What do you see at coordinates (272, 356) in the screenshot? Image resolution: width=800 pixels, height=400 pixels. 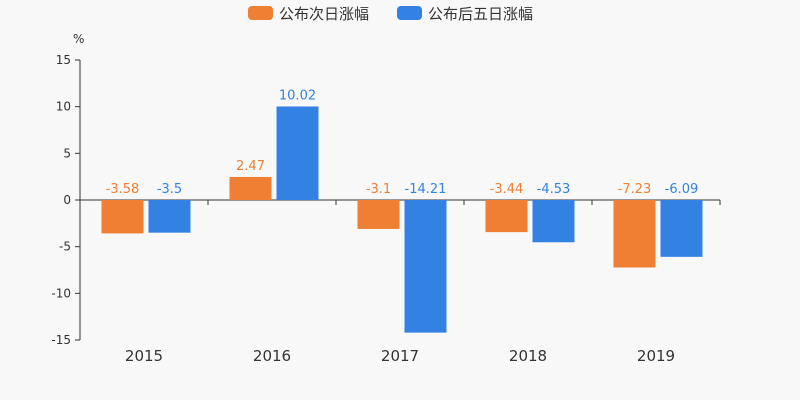 I see `x-tick-label: 2016` at bounding box center [272, 356].